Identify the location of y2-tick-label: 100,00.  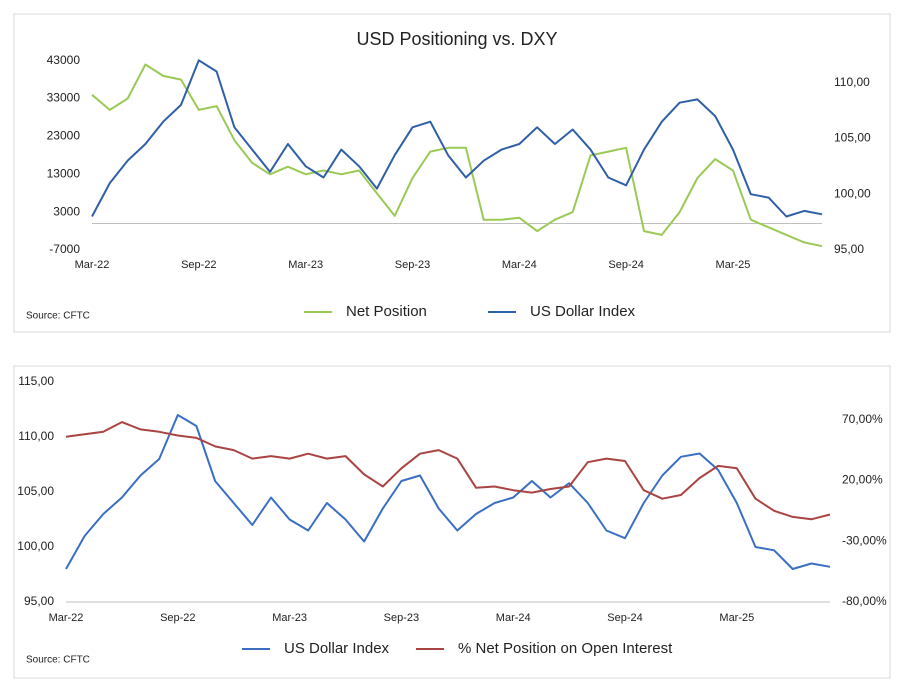
(852, 193).